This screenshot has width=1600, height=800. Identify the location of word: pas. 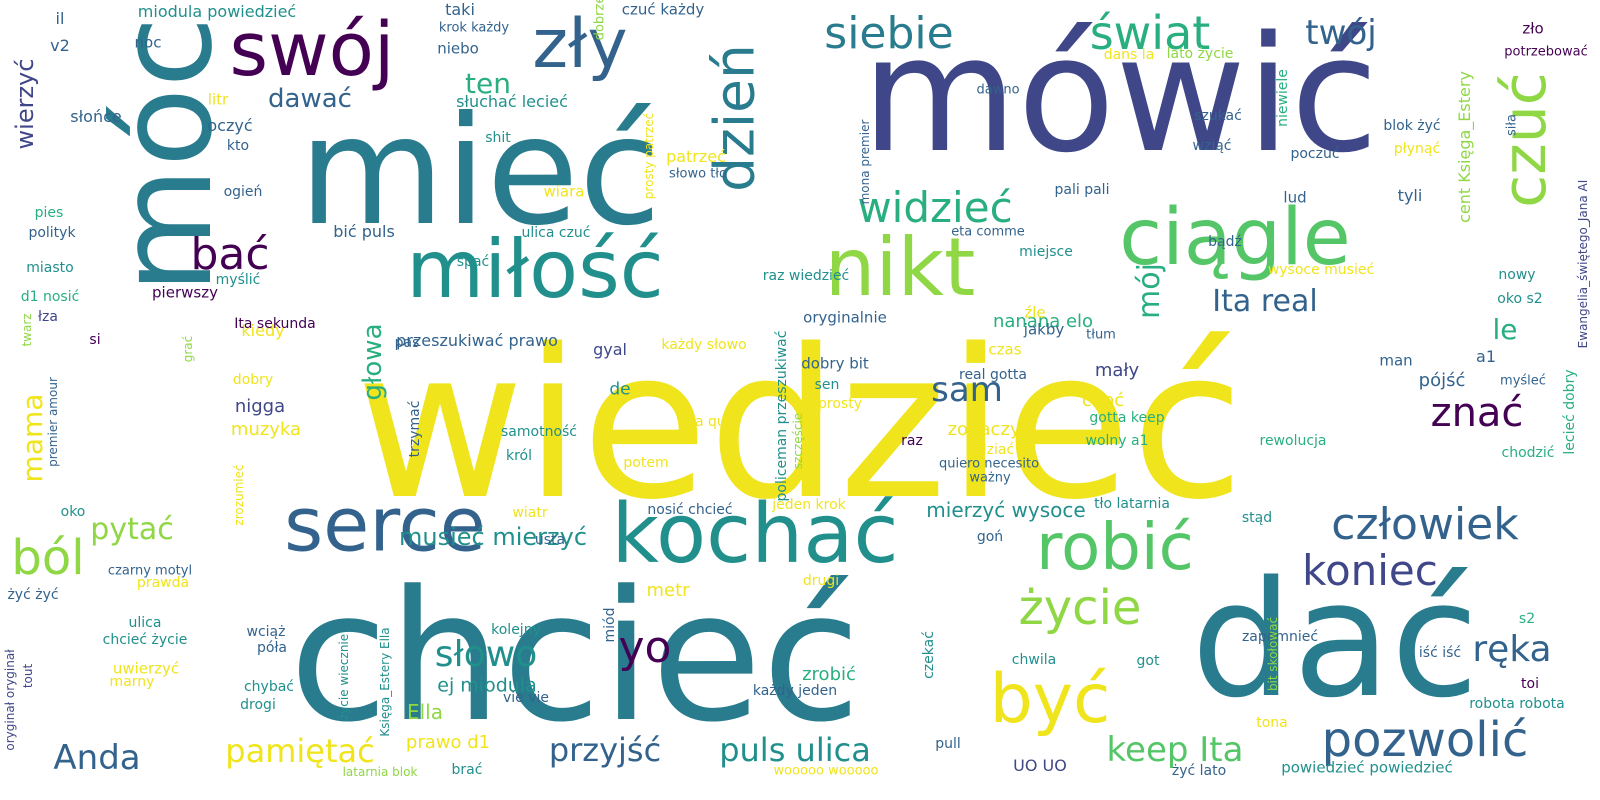
(407, 343).